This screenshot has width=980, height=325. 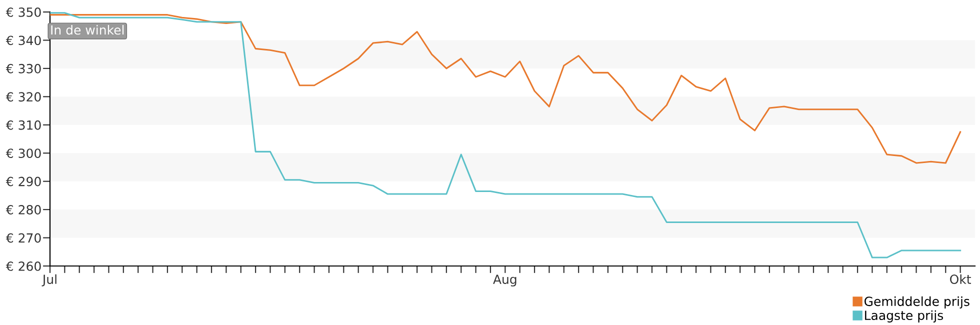 What do you see at coordinates (23, 181) in the screenshot?
I see `y-tick-label: € 290` at bounding box center [23, 181].